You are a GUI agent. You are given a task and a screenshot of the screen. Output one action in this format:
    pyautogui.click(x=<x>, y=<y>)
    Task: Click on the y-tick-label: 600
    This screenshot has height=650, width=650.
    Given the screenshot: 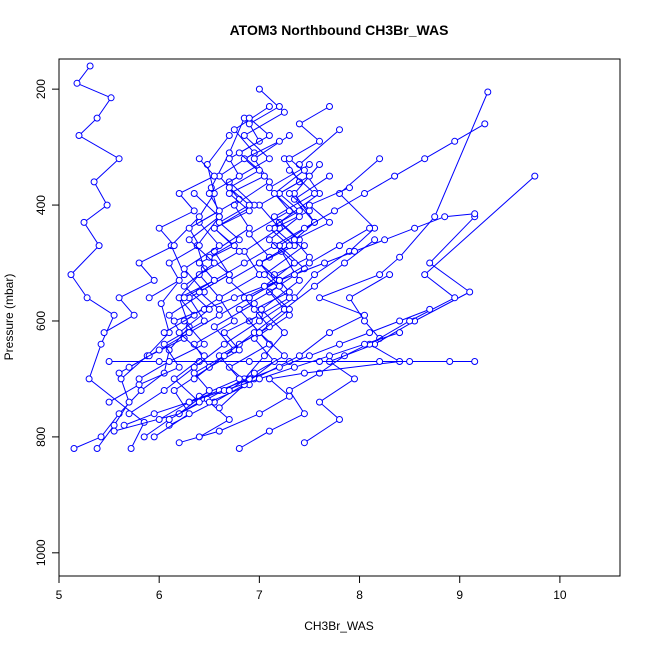 What is the action you would take?
    pyautogui.click(x=41, y=321)
    